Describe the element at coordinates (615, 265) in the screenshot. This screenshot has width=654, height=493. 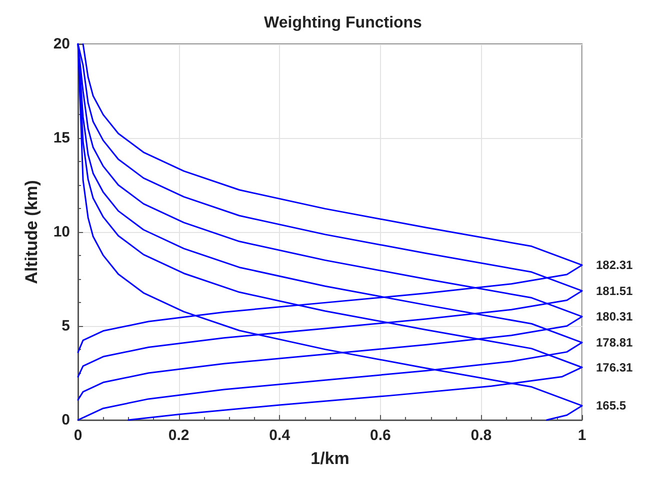
I see `series-label: 182.31` at that location.